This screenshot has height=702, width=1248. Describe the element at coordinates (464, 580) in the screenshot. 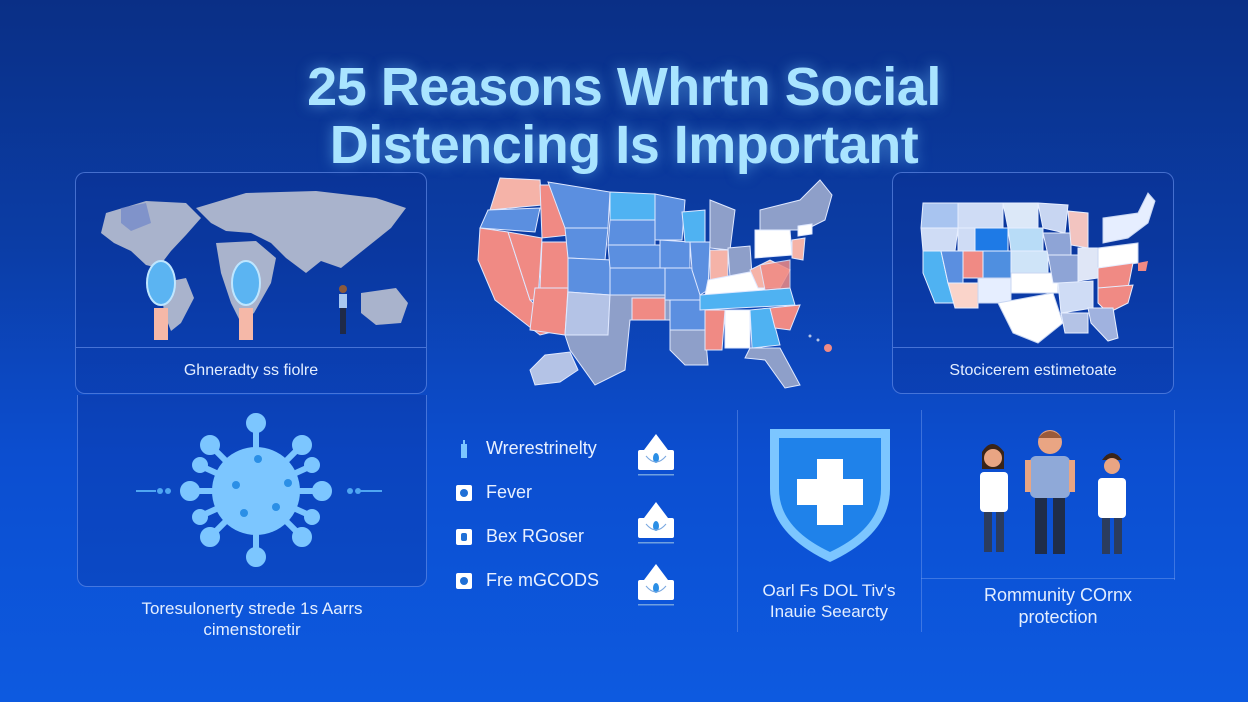

I see `virus-small-icon` at that location.